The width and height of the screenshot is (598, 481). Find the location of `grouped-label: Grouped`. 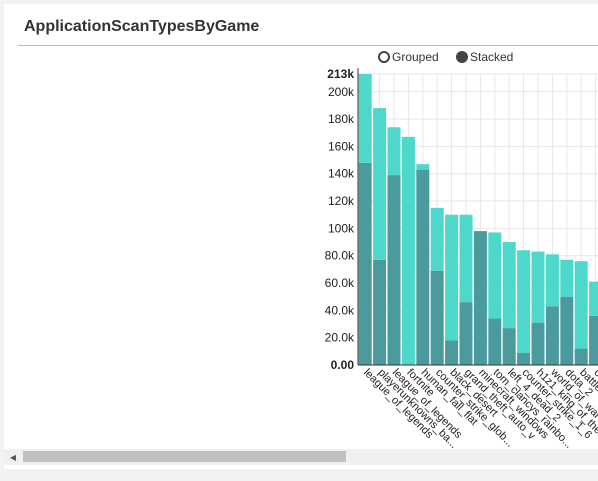

grouped-label: Grouped is located at coordinates (415, 57).